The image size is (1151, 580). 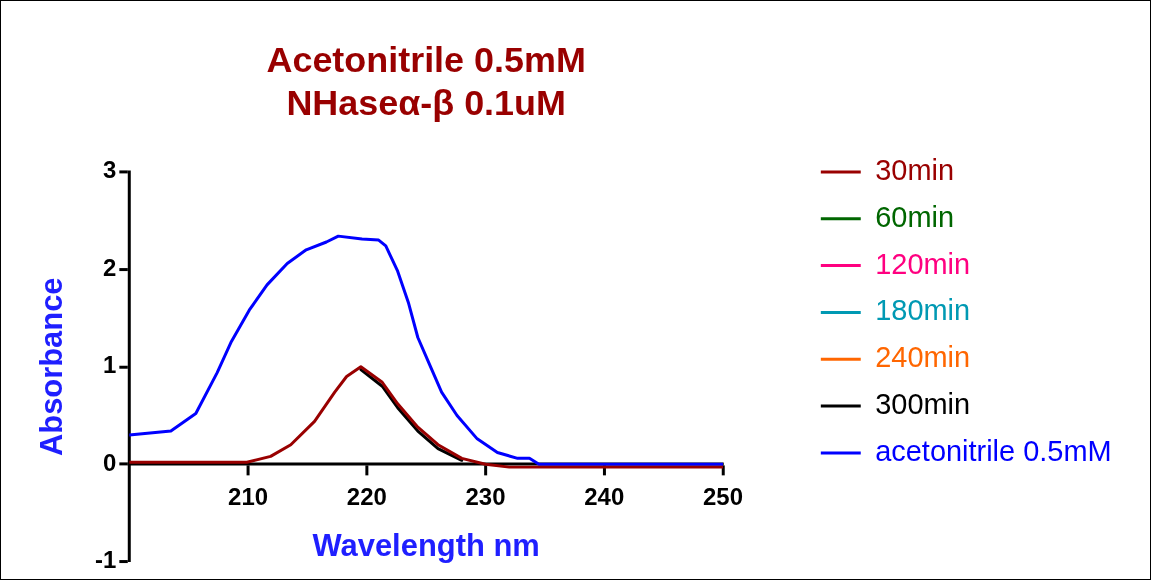 What do you see at coordinates (366, 497) in the screenshot?
I see `x-tick-label: 220` at bounding box center [366, 497].